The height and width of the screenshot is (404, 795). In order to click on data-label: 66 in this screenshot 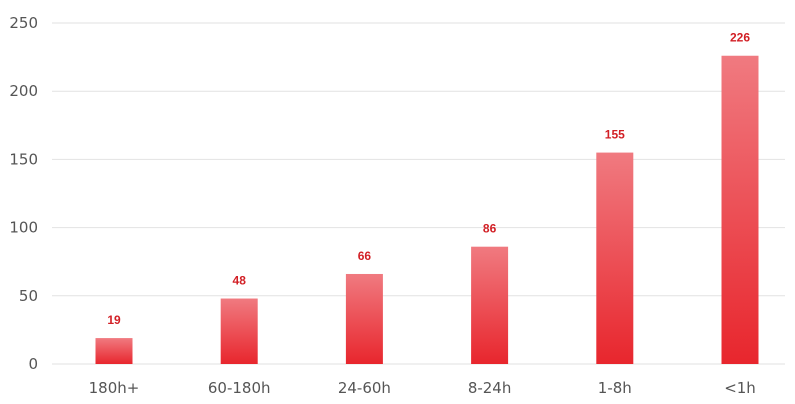, I will do `click(365, 256)`.